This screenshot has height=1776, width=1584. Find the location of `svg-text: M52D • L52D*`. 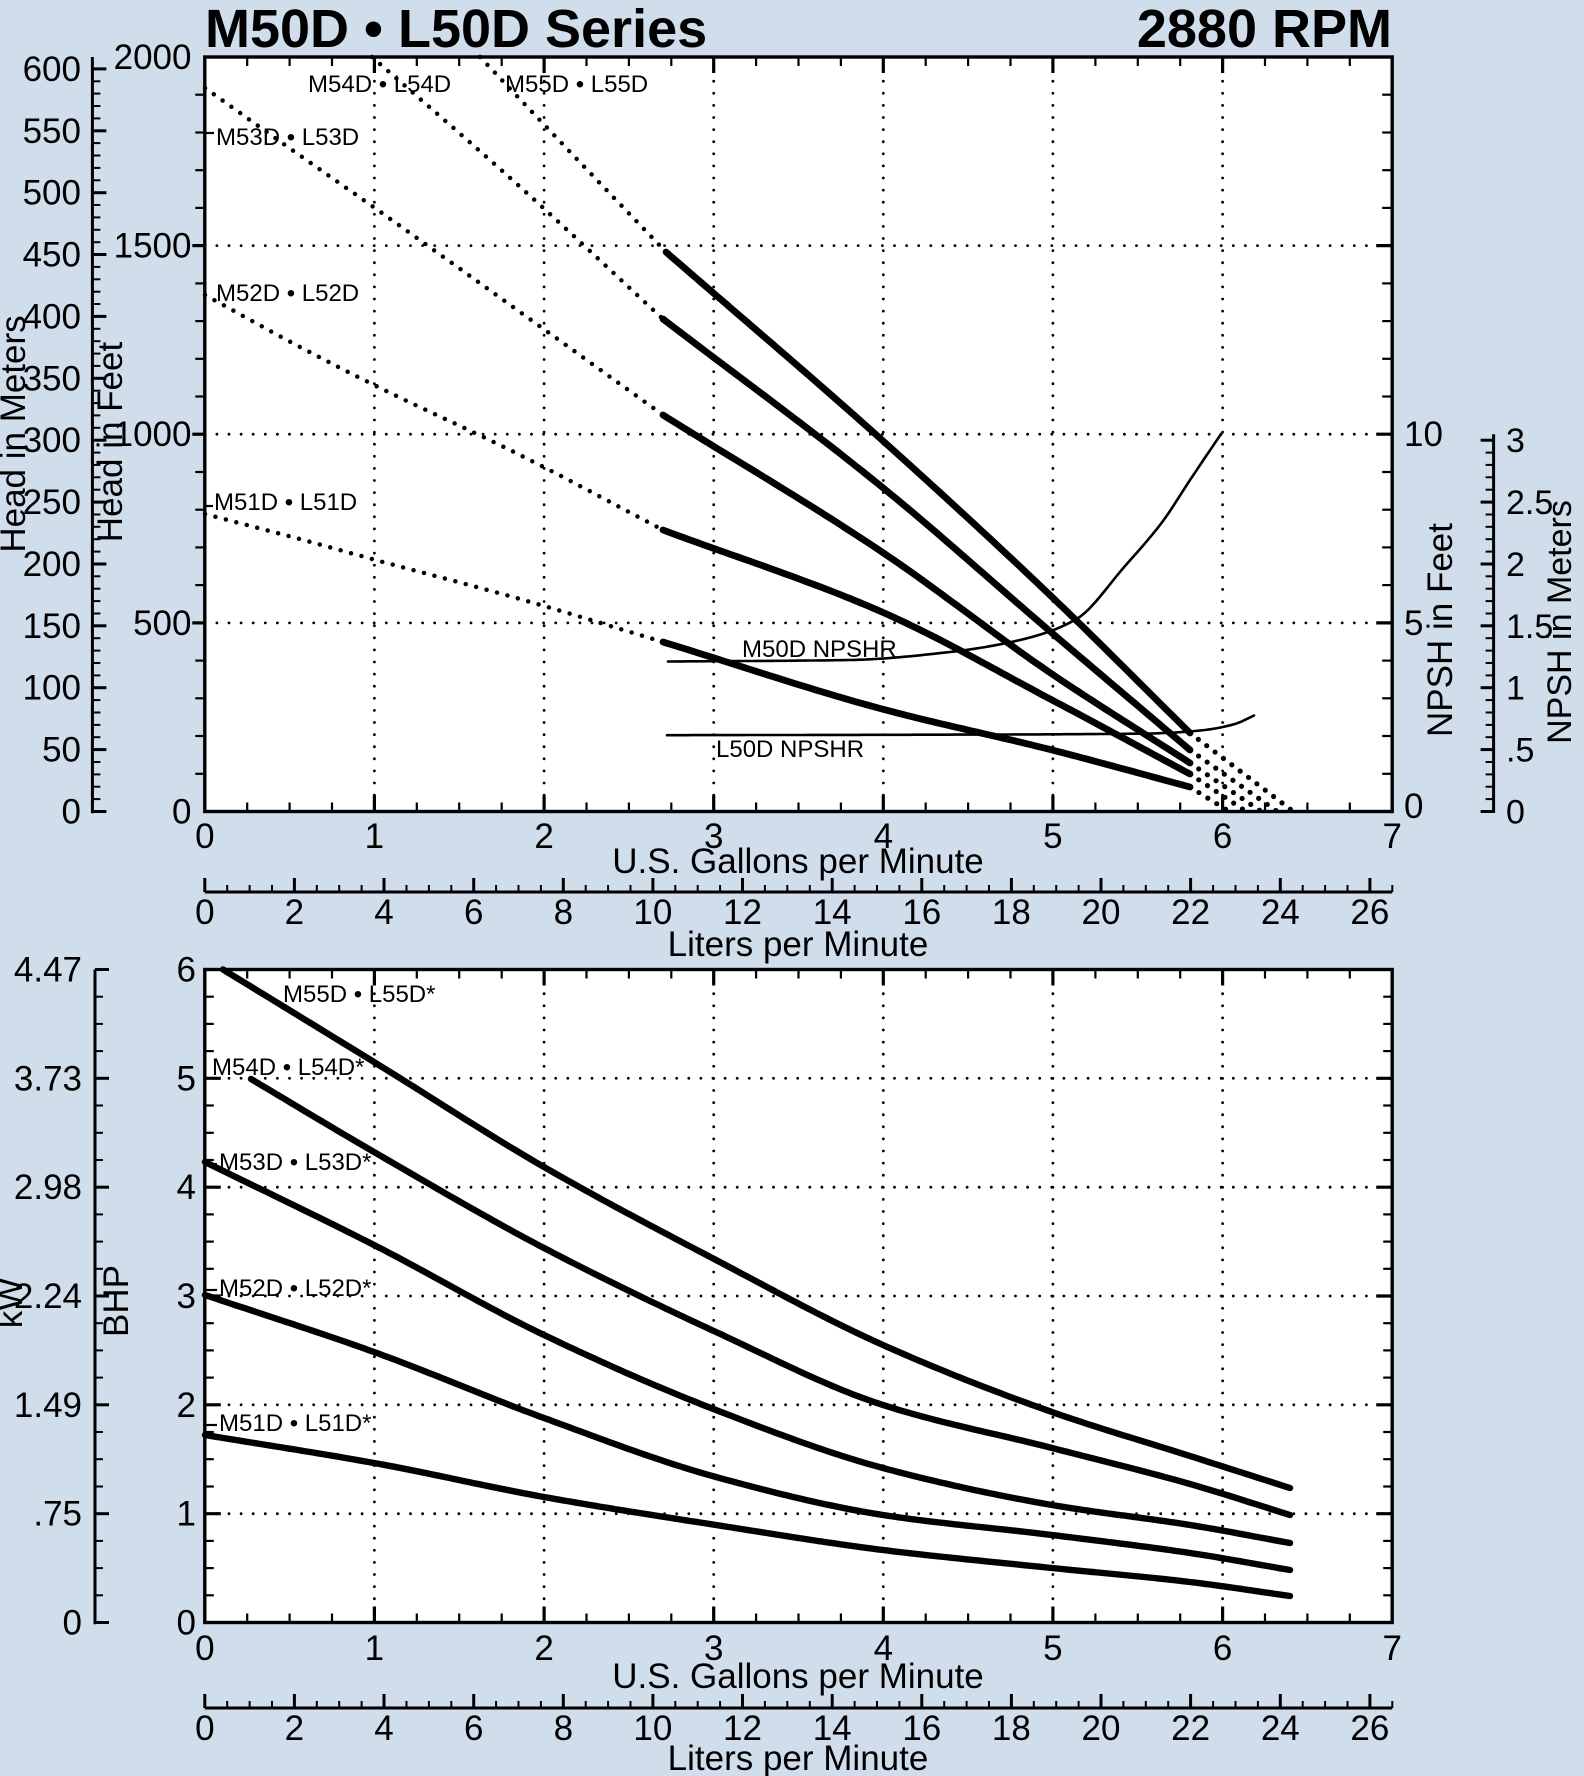

svg-text: M52D • L52D* is located at coordinates (295, 1288).